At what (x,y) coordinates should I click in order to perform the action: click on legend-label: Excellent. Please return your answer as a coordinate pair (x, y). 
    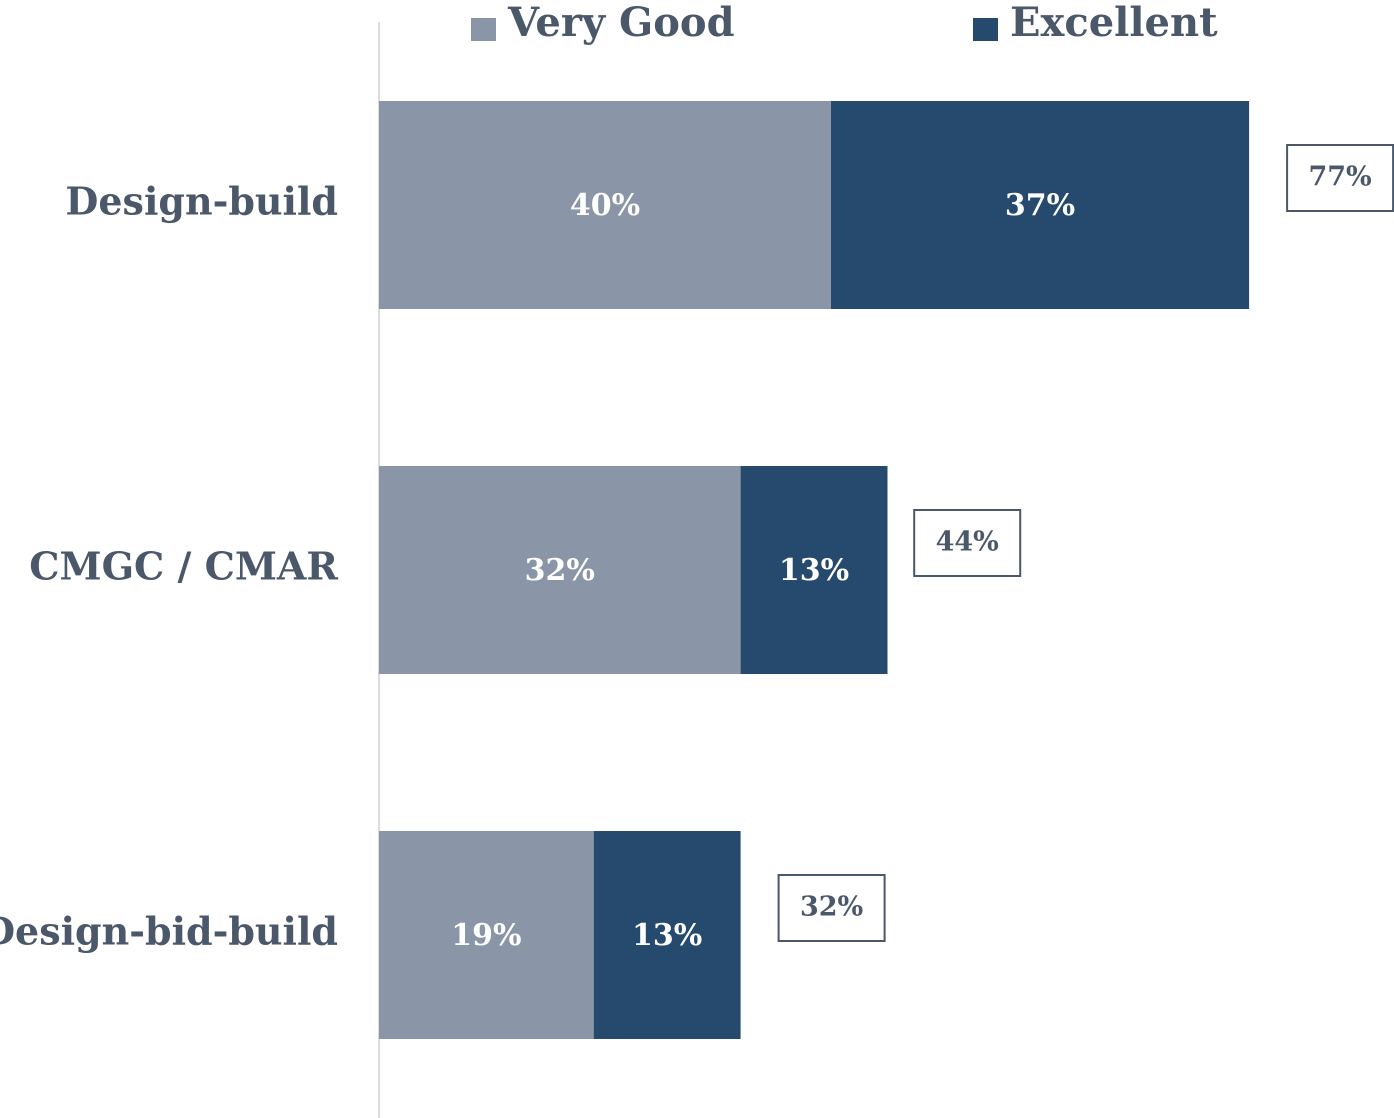
    Looking at the image, I should click on (1114, 23).